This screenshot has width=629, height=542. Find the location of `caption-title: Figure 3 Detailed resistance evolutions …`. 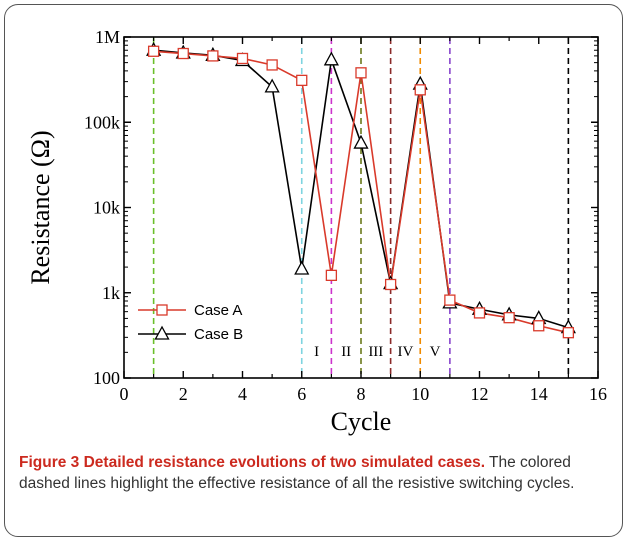

caption-title: Figure 3 Detailed resistance evolutions … is located at coordinates (252, 462).